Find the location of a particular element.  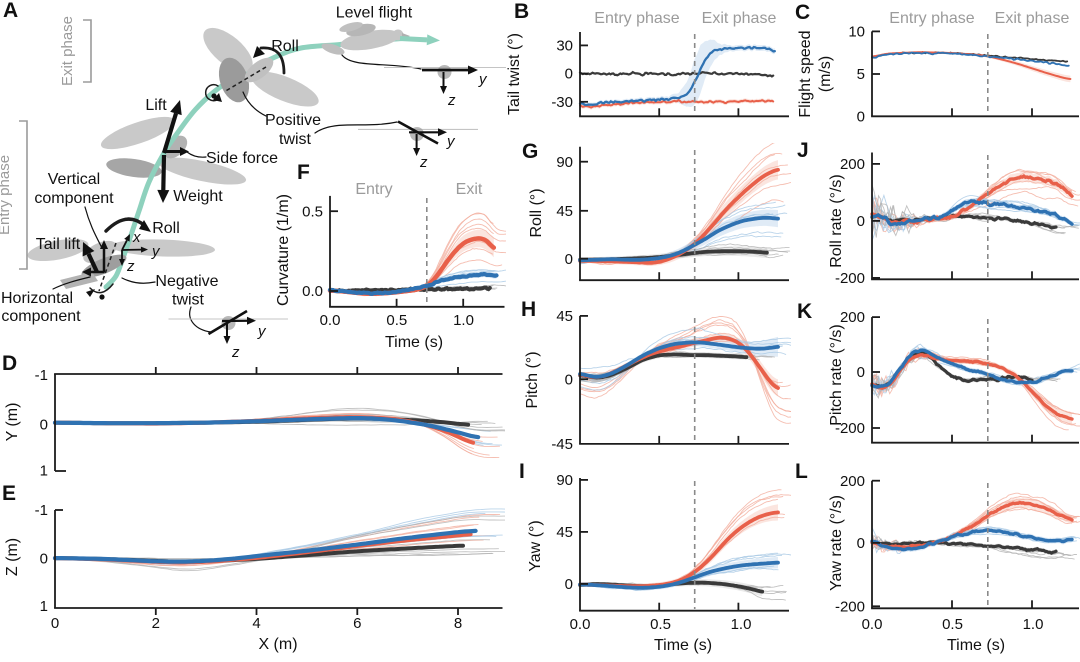

svg-text: E is located at coordinates (9, 493).